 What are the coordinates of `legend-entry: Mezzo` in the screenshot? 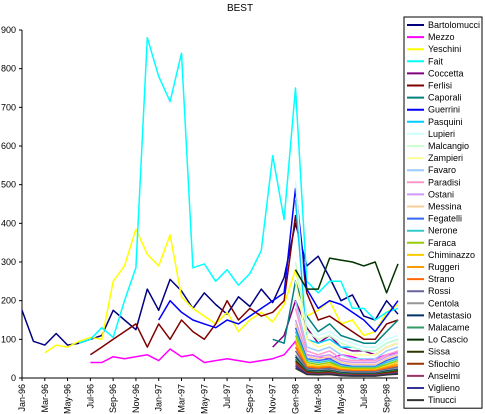 It's located at (441, 37).